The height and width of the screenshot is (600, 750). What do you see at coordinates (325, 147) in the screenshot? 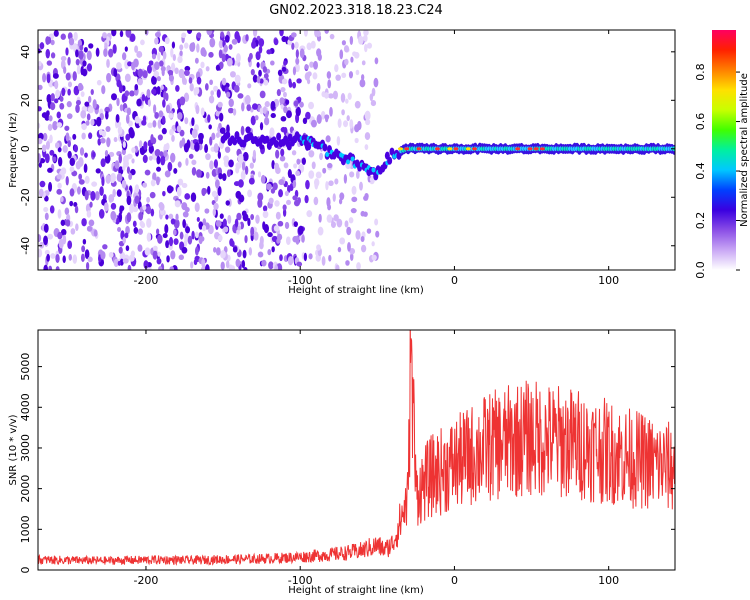
I see `heatmap-signal-cell` at bounding box center [325, 147].